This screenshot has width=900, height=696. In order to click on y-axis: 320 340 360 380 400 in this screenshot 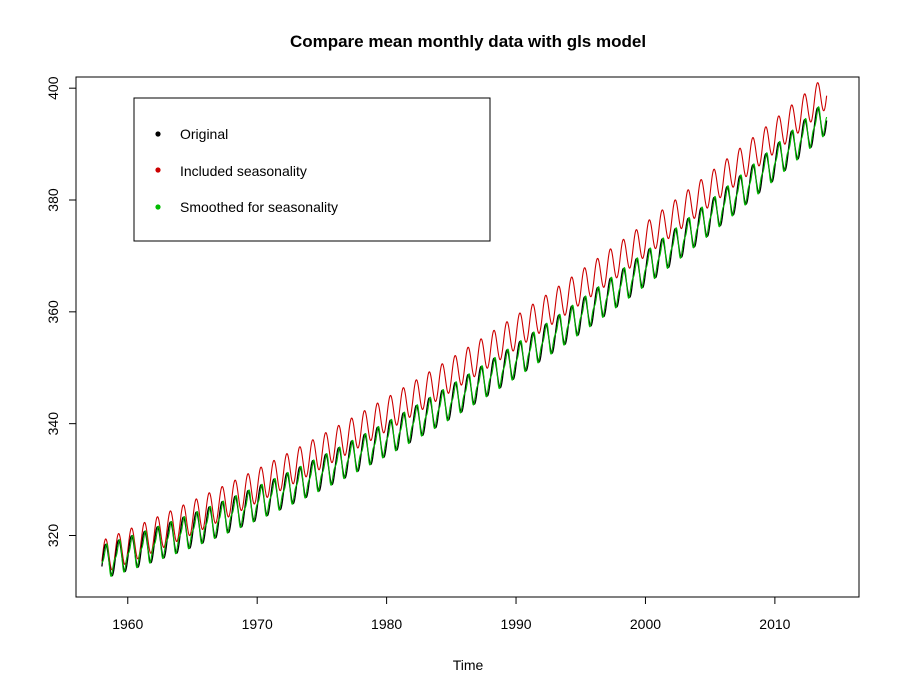, I will do `click(61, 312)`.